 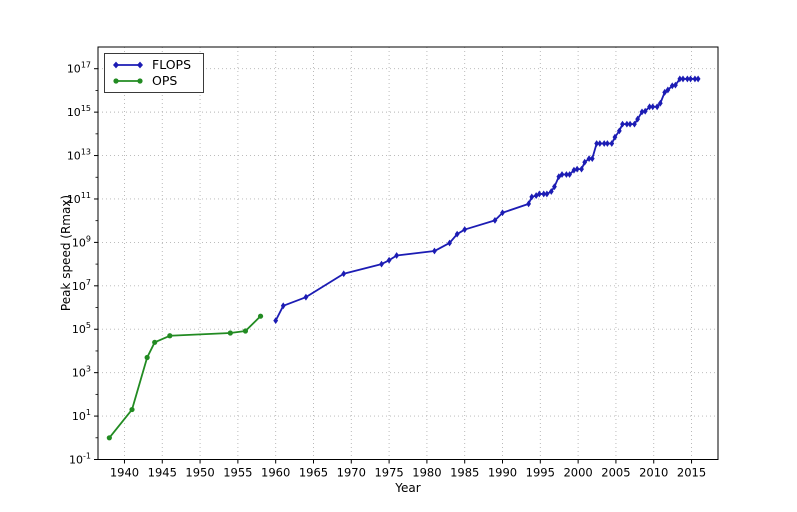 What do you see at coordinates (79, 111) in the screenshot?
I see `y-tick-label: 10¹⁵` at bounding box center [79, 111].